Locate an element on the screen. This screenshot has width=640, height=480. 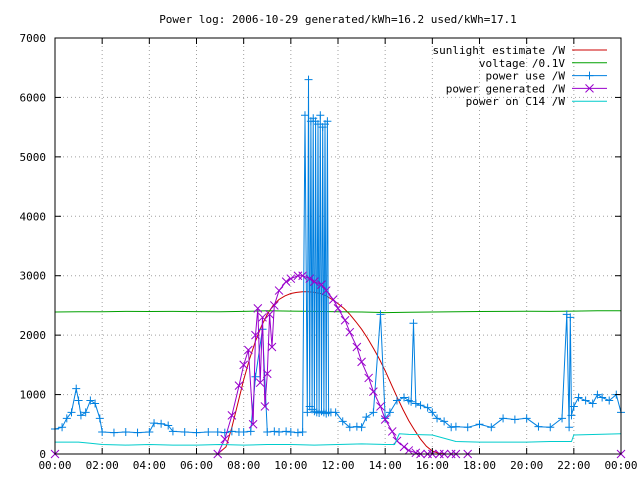
x-tick-label: 18:00 is located at coordinates (479, 465).